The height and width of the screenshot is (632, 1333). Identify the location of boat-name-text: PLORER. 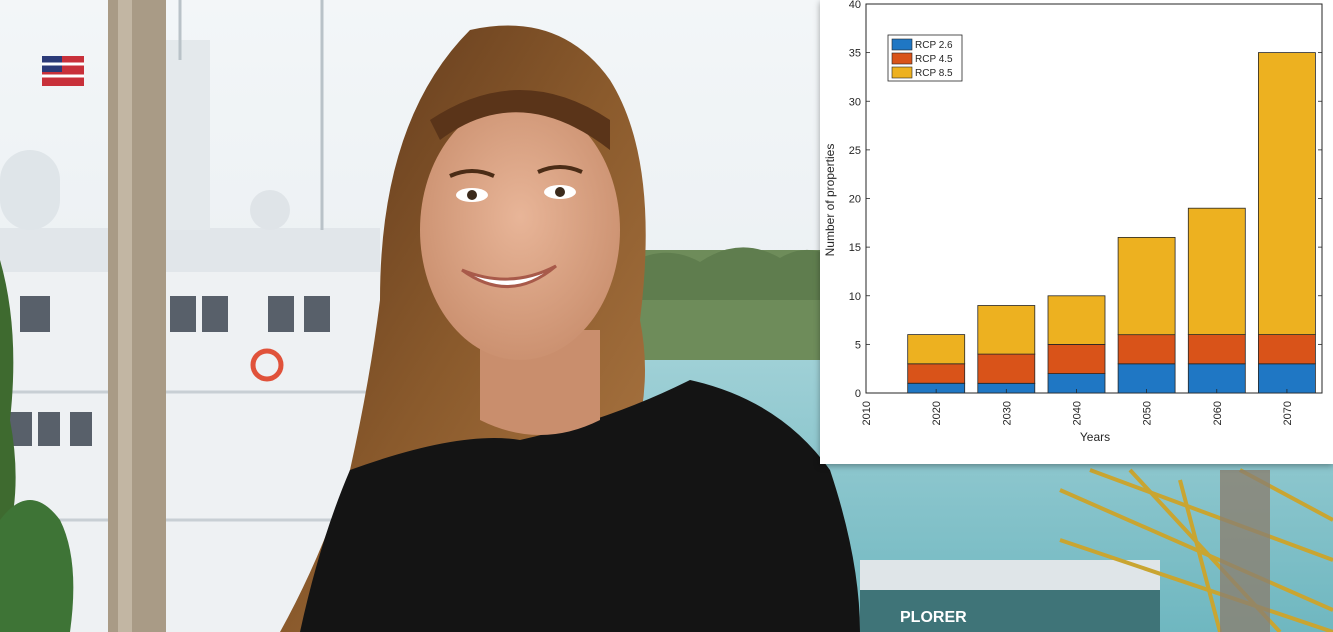
(933, 617).